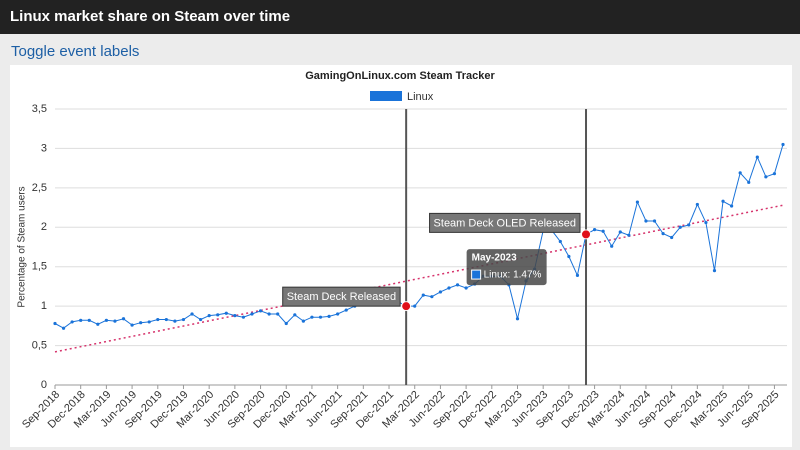 This screenshot has width=800, height=450. Describe the element at coordinates (400, 76) in the screenshot. I see `chart-title: GamingOnLinux.com Steam Tracker` at that location.